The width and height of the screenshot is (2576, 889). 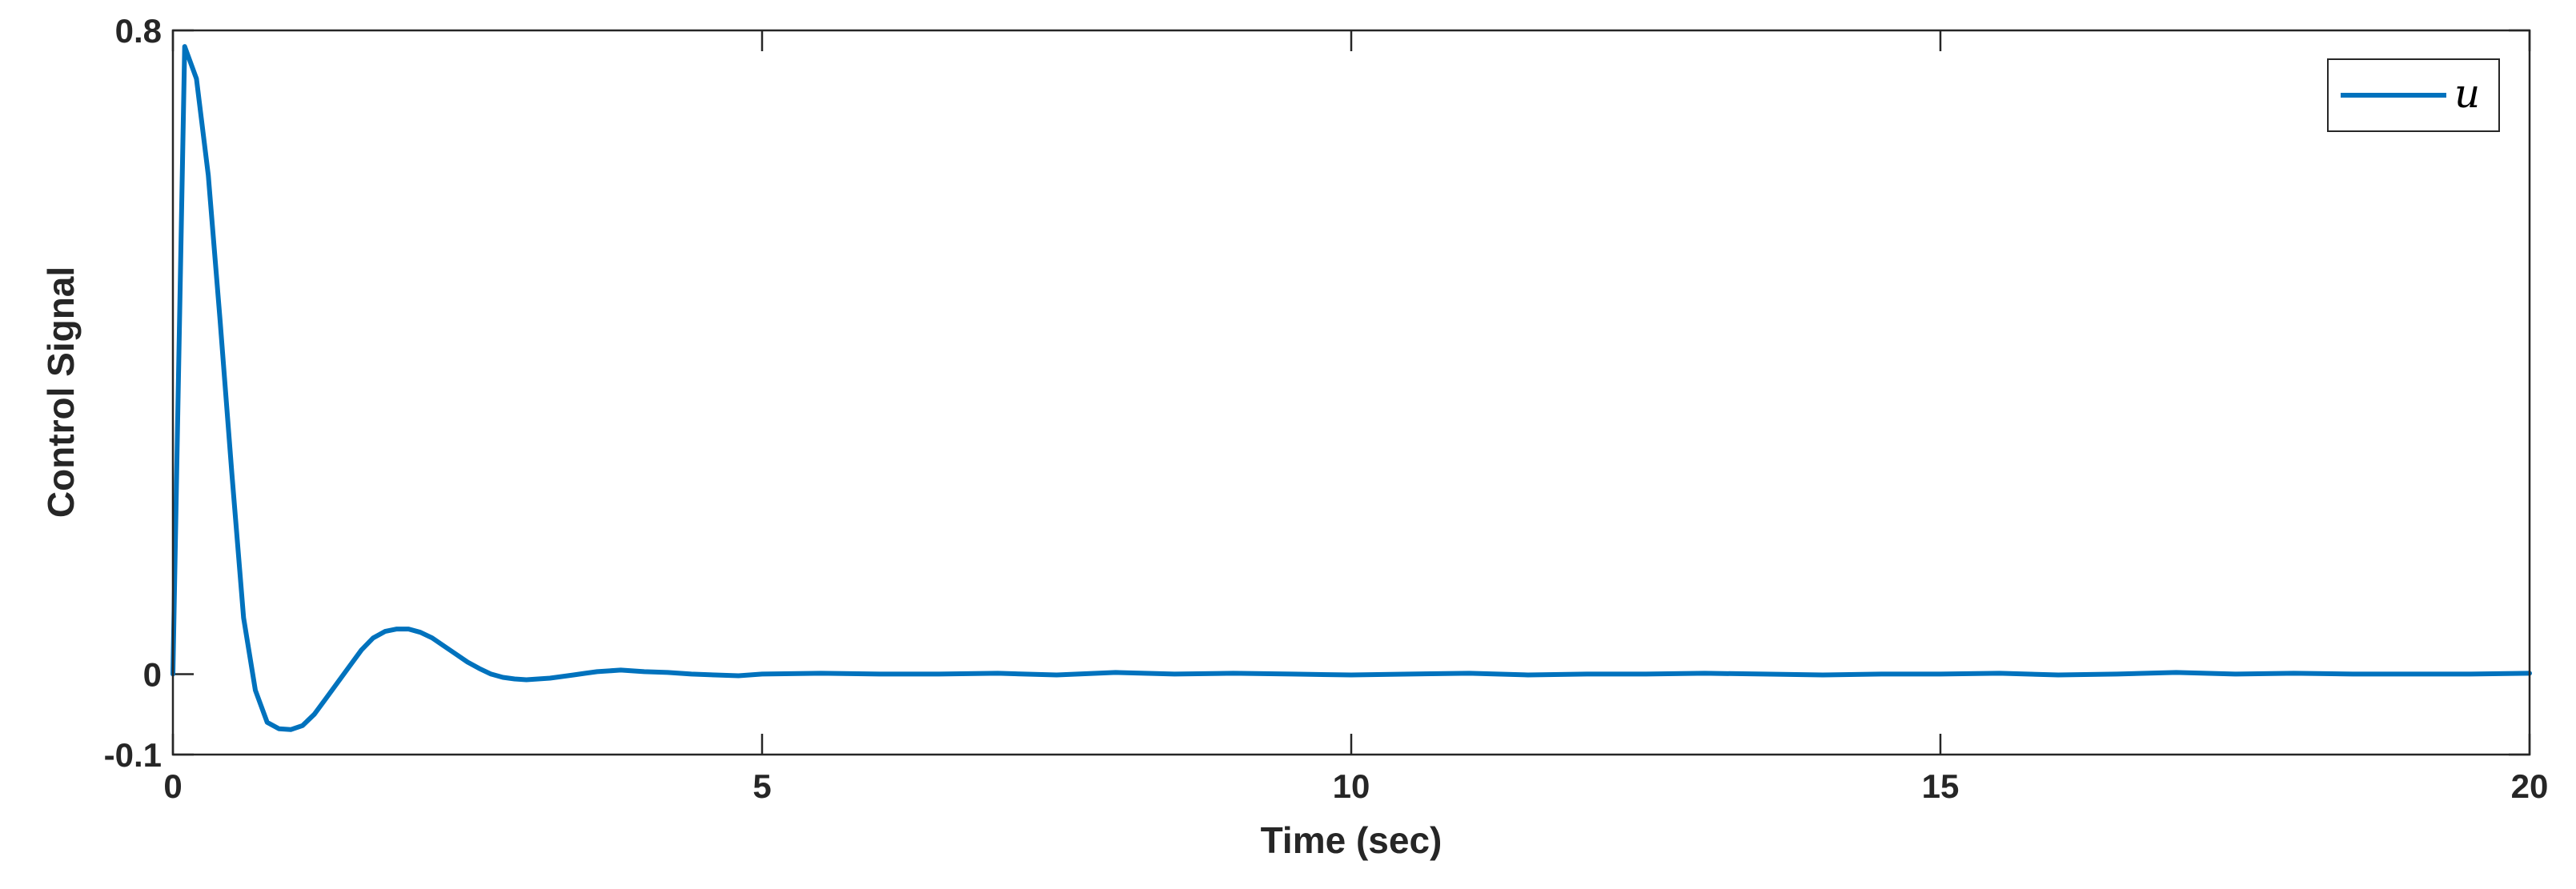 I want to click on x-tick-label: 10, so click(x=1352, y=786).